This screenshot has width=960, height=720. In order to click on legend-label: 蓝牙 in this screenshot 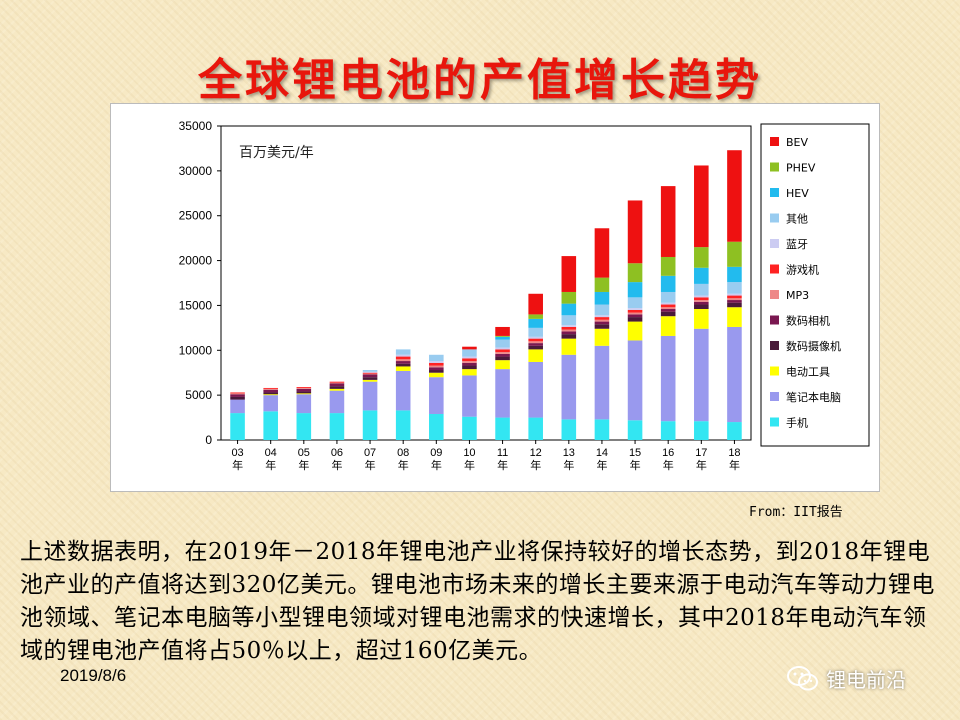, I will do `click(797, 244)`.